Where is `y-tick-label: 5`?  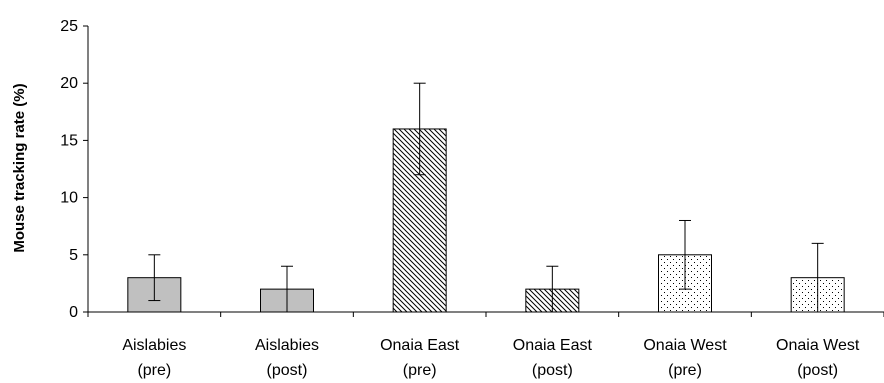
y-tick-label: 5 is located at coordinates (73, 255).